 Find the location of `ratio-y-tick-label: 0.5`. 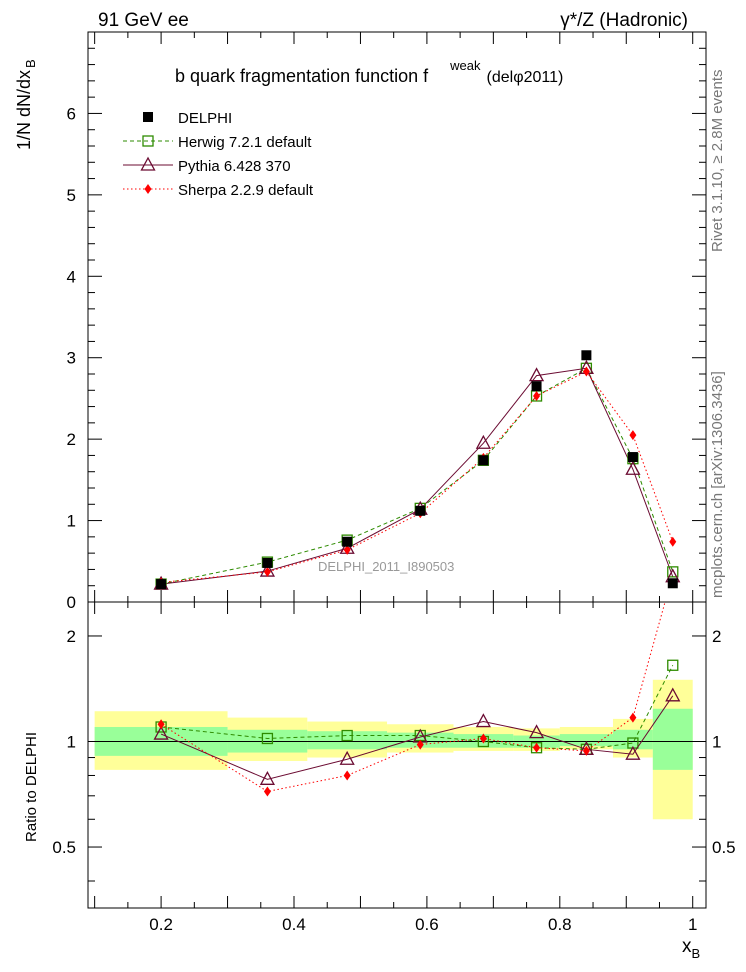

ratio-y-tick-label: 0.5 is located at coordinates (64, 847).